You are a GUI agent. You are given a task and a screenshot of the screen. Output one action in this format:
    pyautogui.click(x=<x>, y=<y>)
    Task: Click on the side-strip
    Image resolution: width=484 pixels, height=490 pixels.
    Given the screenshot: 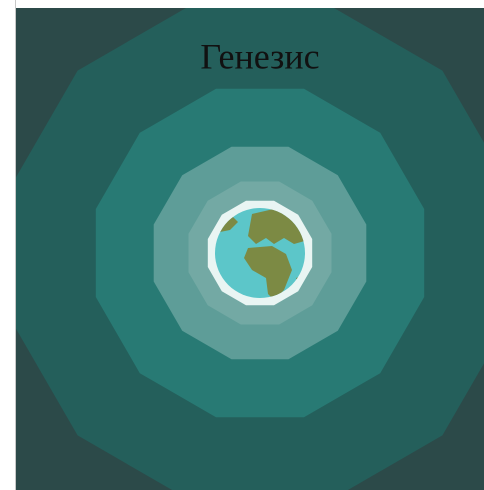 What is the action you would take?
    pyautogui.click(x=8, y=245)
    